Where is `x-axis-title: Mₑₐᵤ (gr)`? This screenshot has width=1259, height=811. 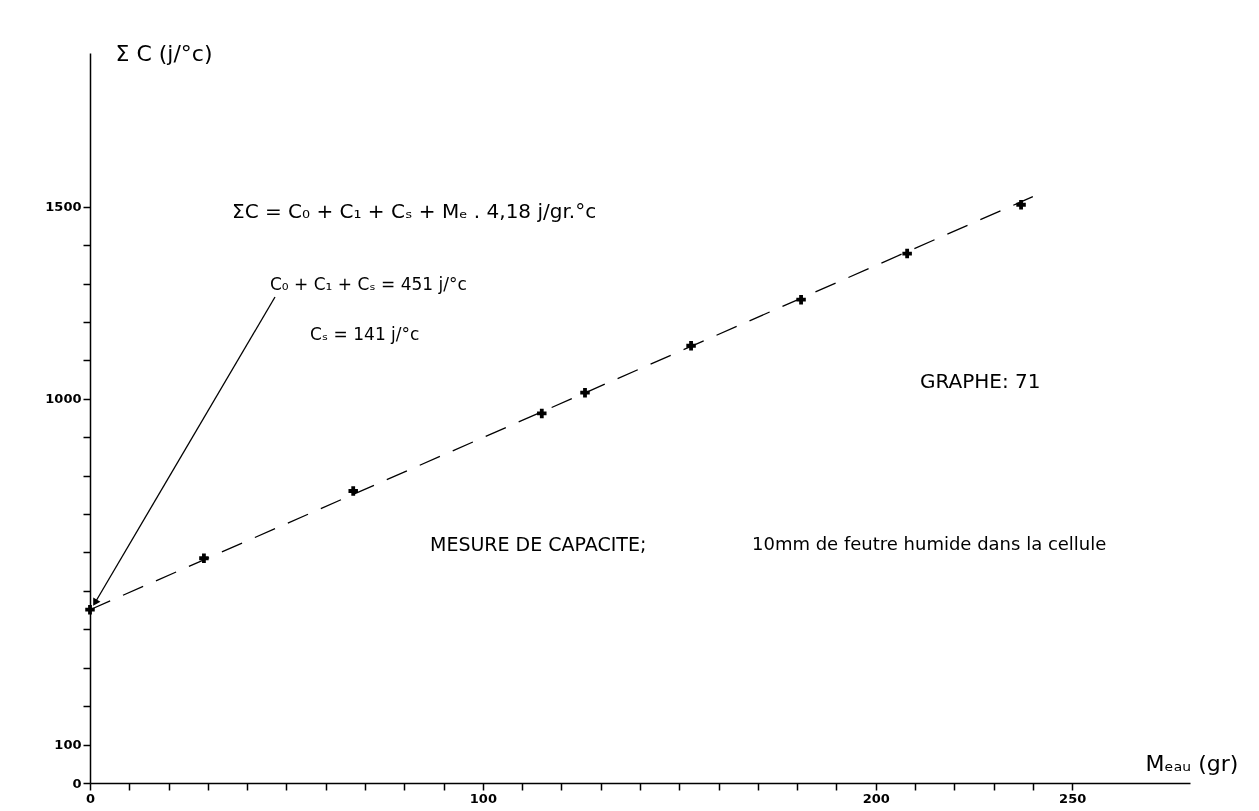
x-axis-title: Mₑₐᵤ (gr) is located at coordinates (1192, 763).